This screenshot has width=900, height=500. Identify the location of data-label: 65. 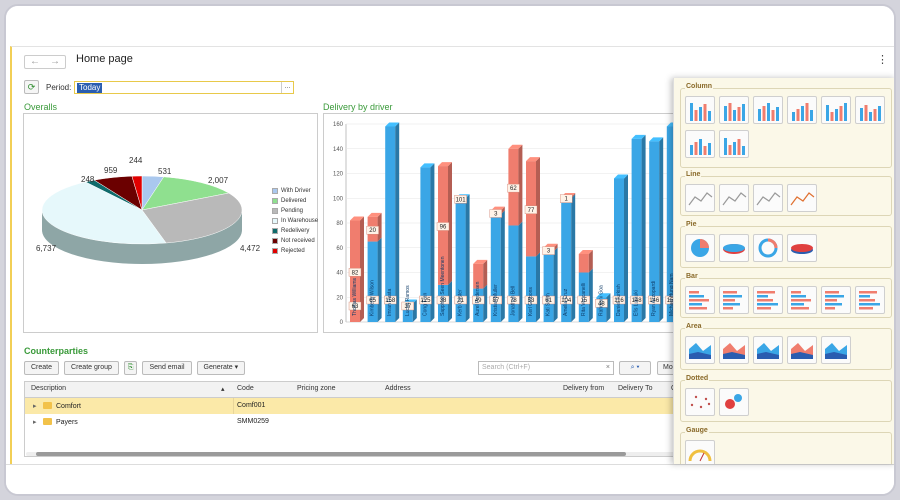
(372, 301).